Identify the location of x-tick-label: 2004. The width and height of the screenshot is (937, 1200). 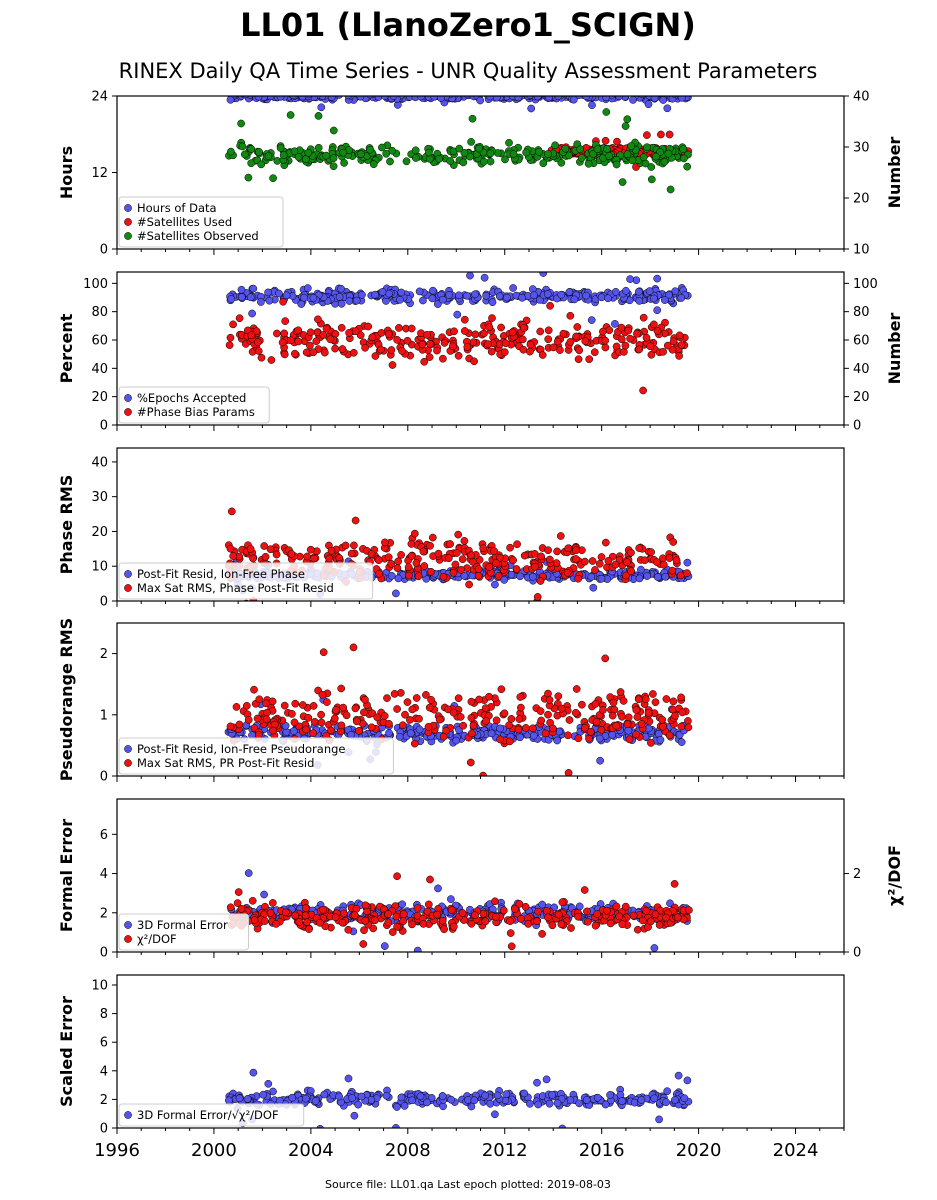
(311, 1150).